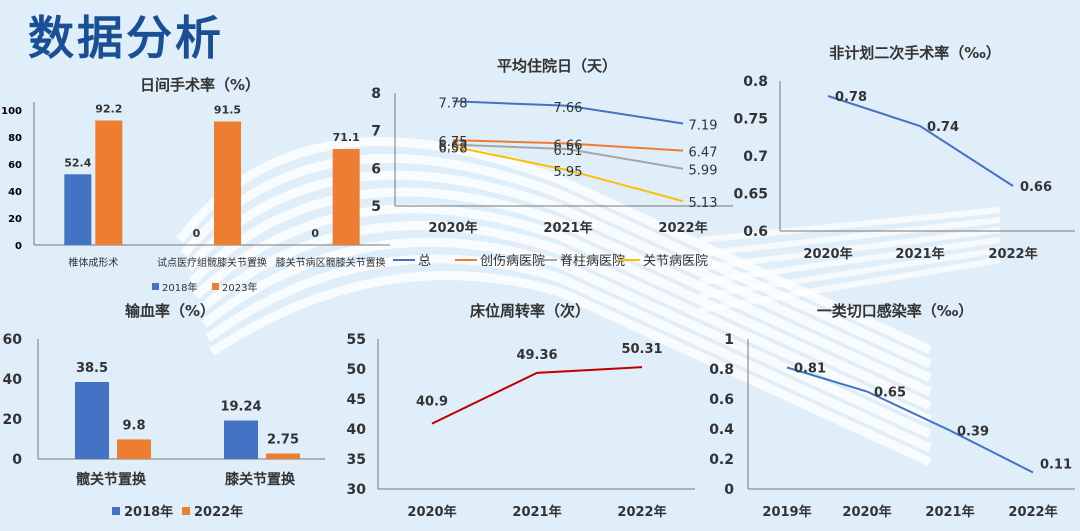 Image resolution: width=1080 pixels, height=531 pixels. I want to click on x-tick-label: 膝关节病区髋膝关节置换, so click(331, 262).